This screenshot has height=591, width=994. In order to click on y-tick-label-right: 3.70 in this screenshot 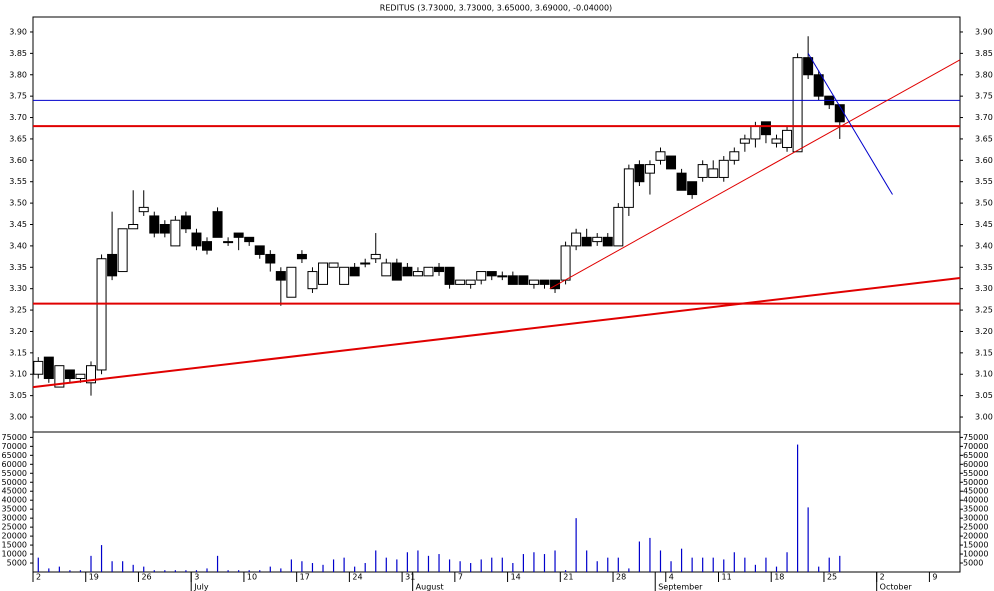, I will do `click(984, 117)`.